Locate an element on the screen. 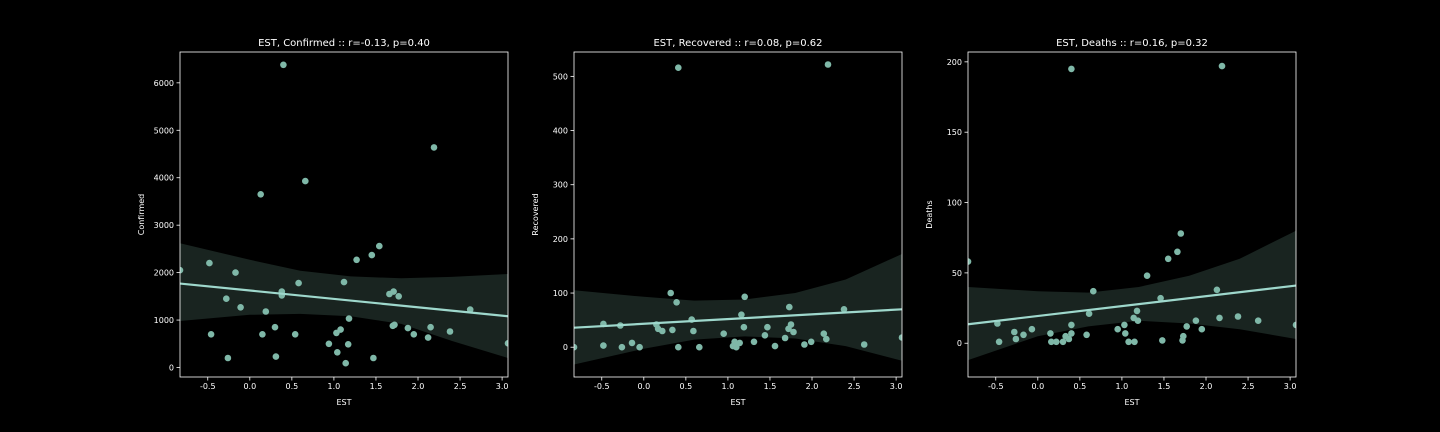 The width and height of the screenshot is (1440, 432). x-tick-label: 2.0 is located at coordinates (418, 386).